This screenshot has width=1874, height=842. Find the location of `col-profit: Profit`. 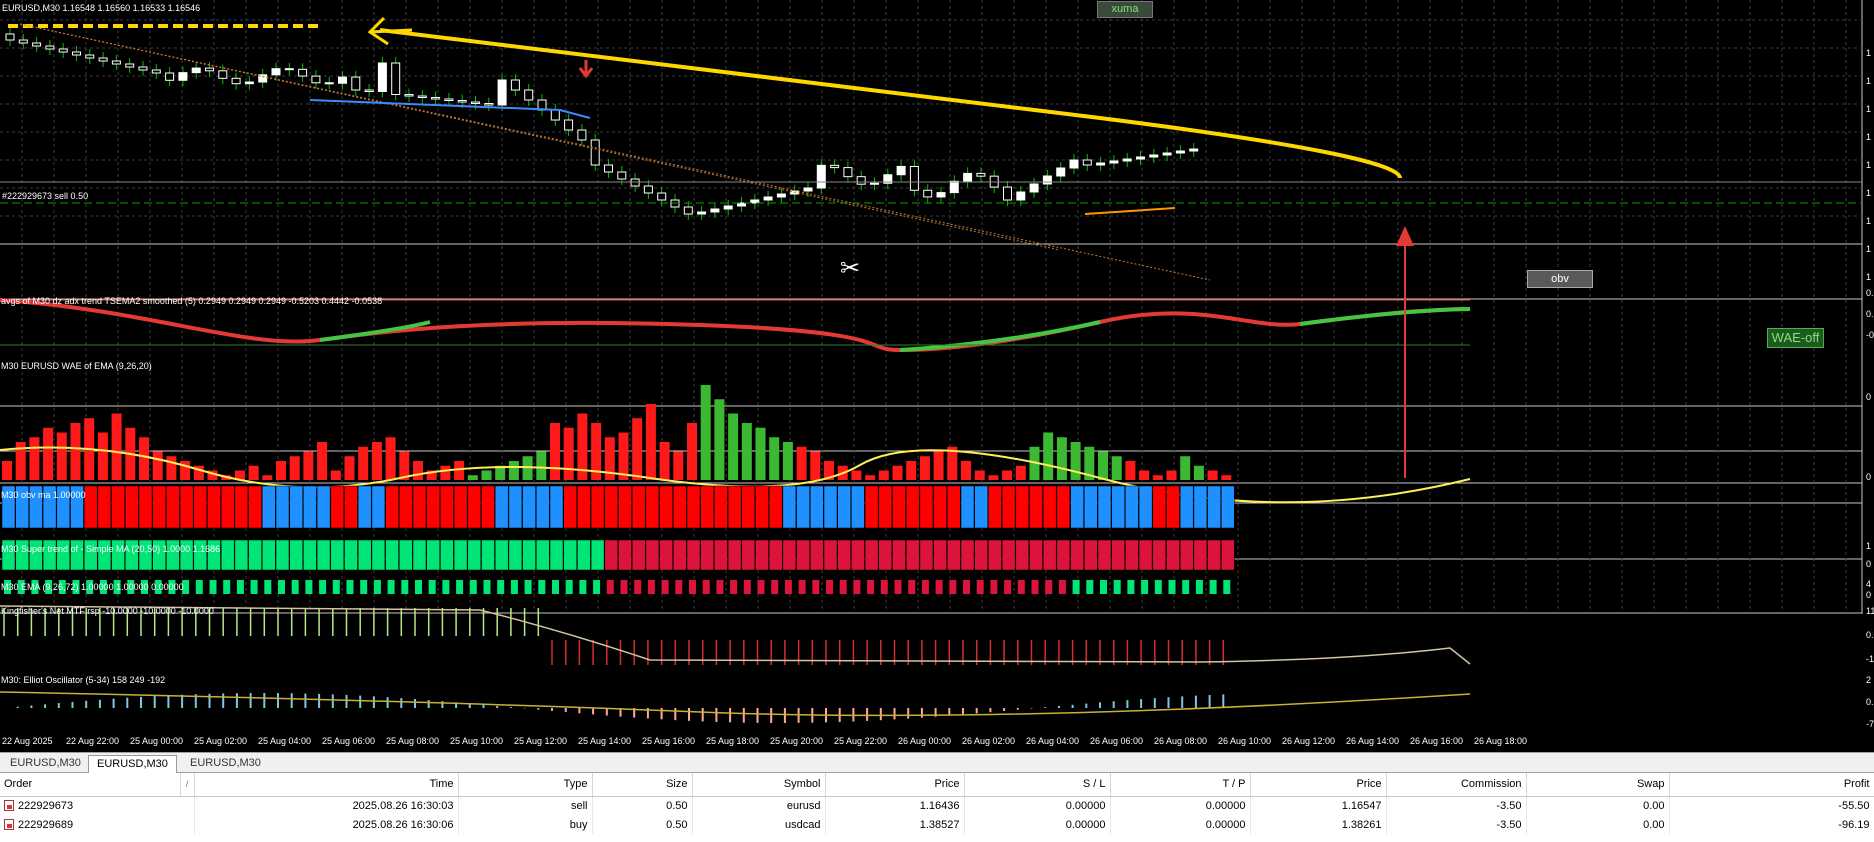

col-profit: Profit is located at coordinates (1771, 785).